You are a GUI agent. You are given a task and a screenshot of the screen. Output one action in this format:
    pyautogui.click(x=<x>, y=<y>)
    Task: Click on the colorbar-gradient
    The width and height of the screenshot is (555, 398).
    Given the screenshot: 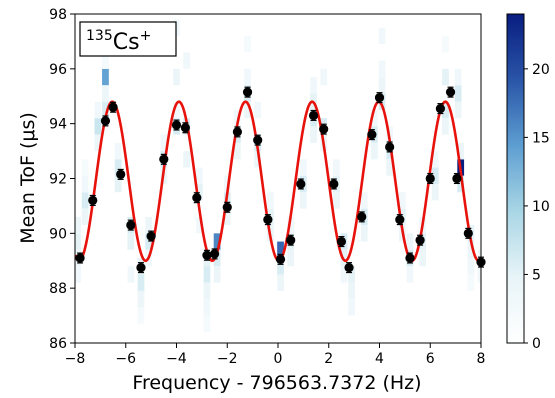 What is the action you would take?
    pyautogui.click(x=515, y=178)
    